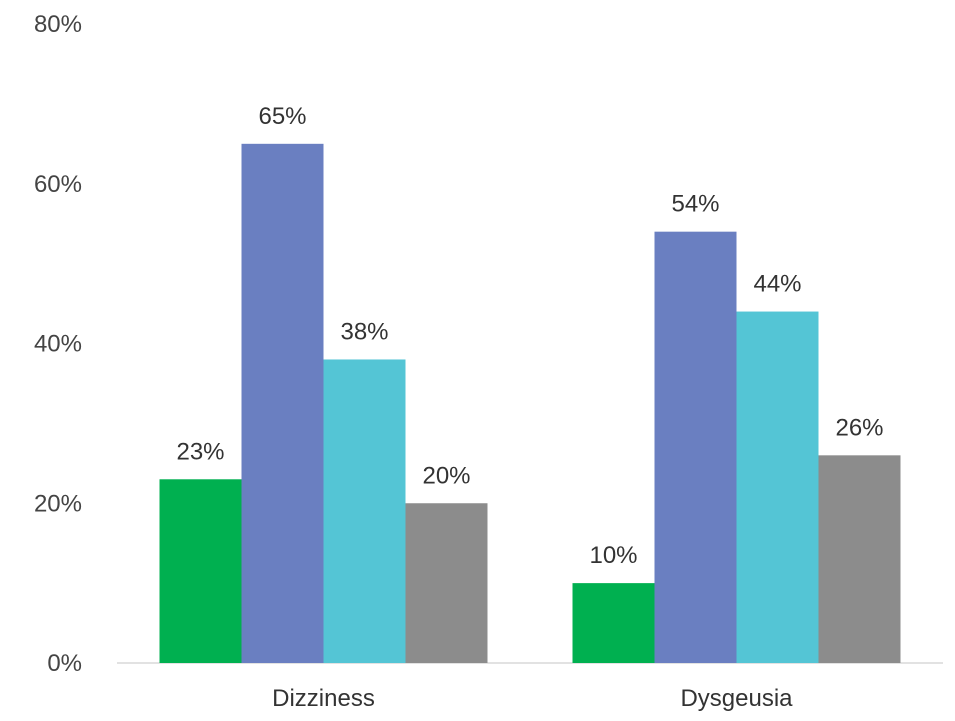  What do you see at coordinates (58, 184) in the screenshot?
I see `y-tick-label: 60%` at bounding box center [58, 184].